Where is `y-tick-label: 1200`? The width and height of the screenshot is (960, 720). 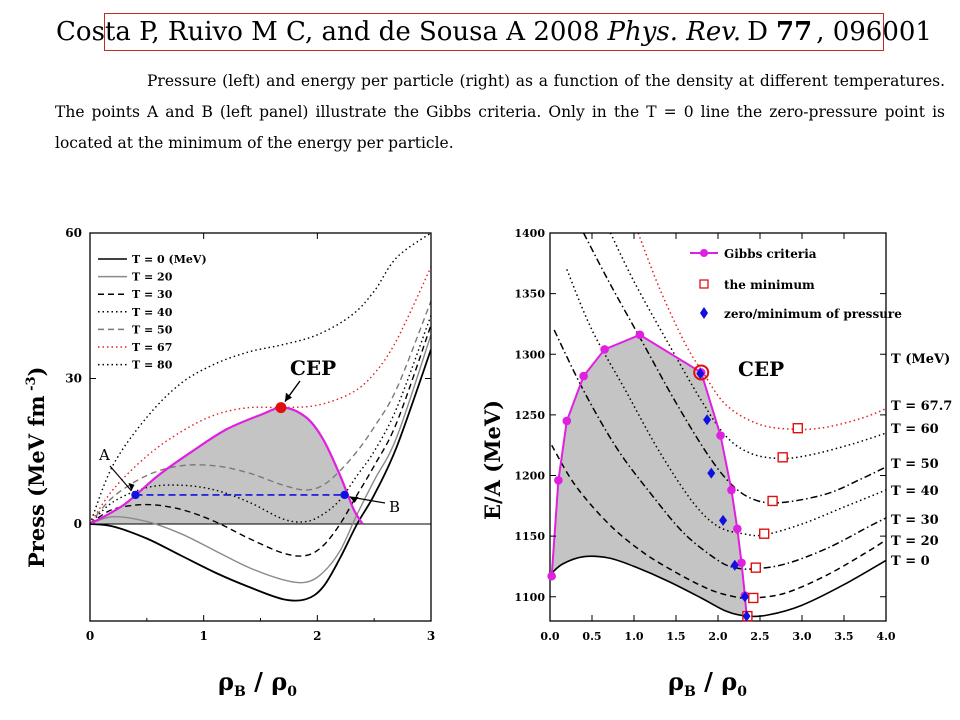 y-tick-label: 1200 is located at coordinates (529, 476).